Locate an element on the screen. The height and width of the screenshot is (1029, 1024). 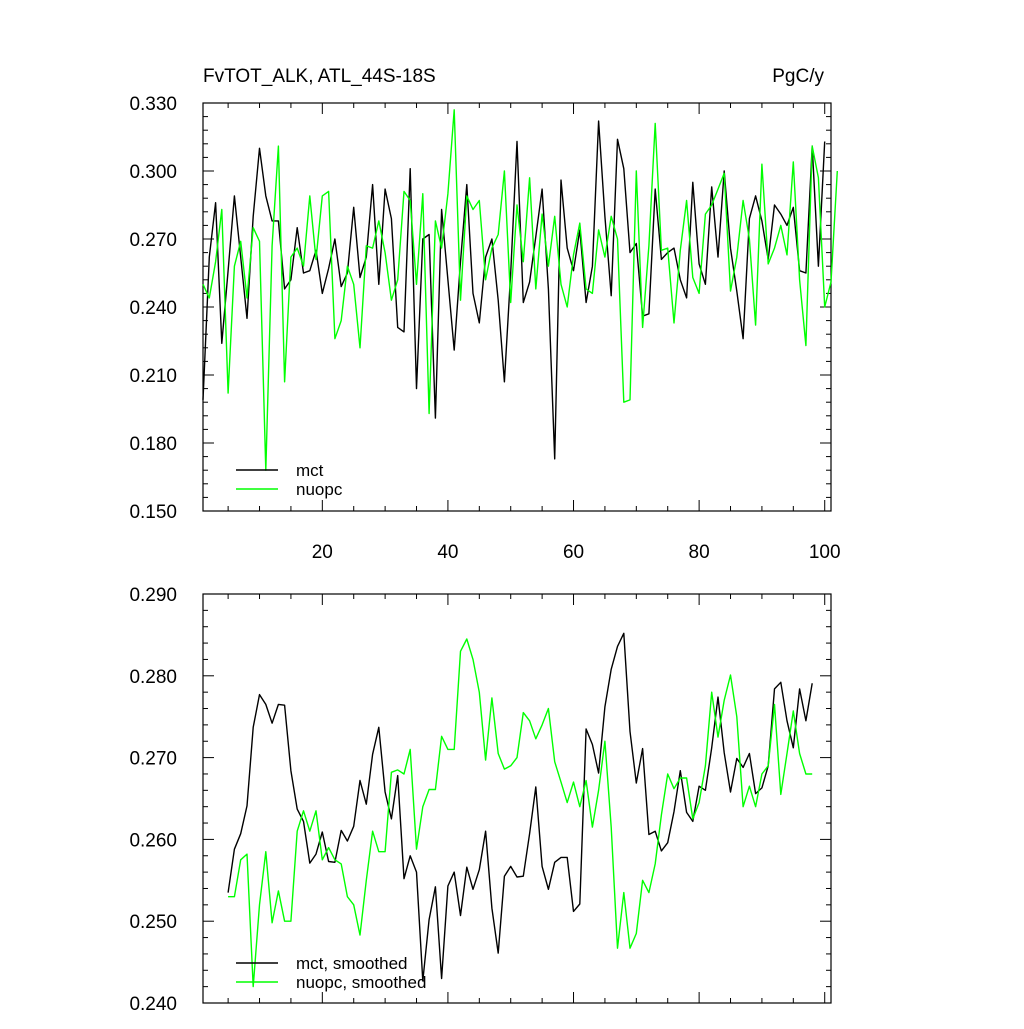
x-tick-label: 40 is located at coordinates (447, 552).